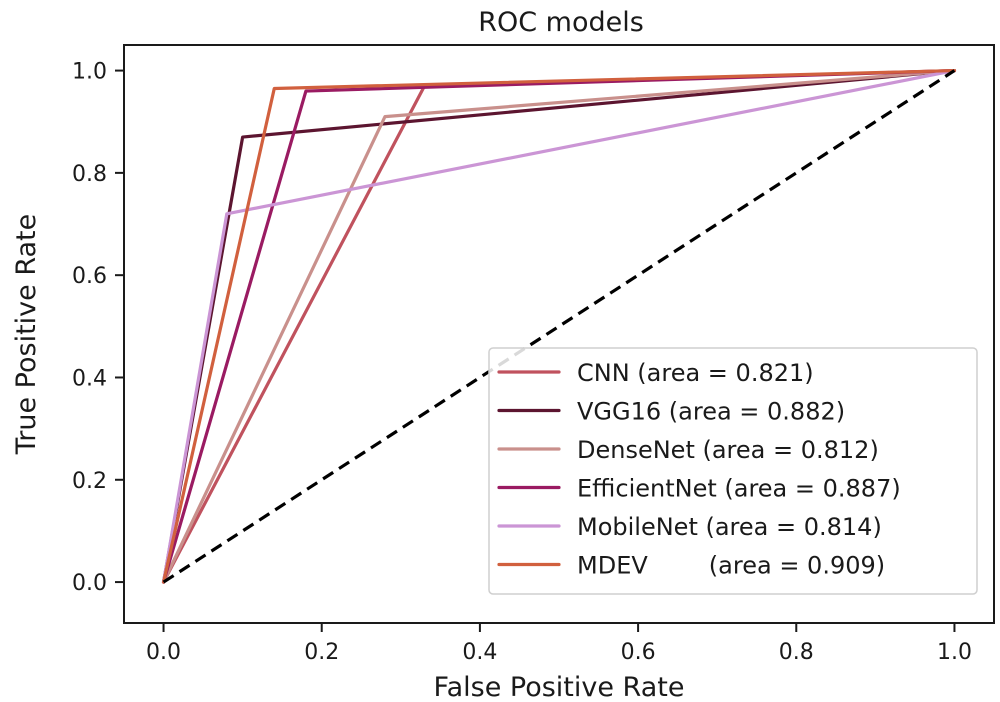 The height and width of the screenshot is (702, 1000). What do you see at coordinates (638, 652) in the screenshot?
I see `x-tick-label: 0.6` at bounding box center [638, 652].